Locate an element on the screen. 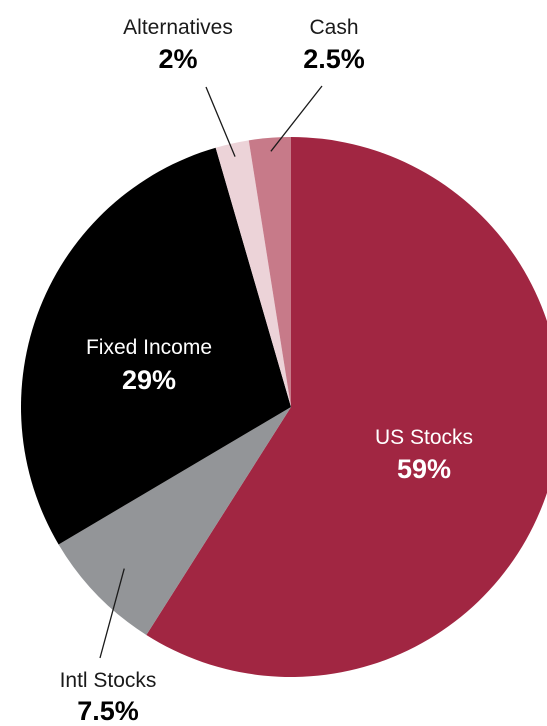 The image size is (547, 726). label-fixed-income: Fixed Income 29% is located at coordinates (149, 365).